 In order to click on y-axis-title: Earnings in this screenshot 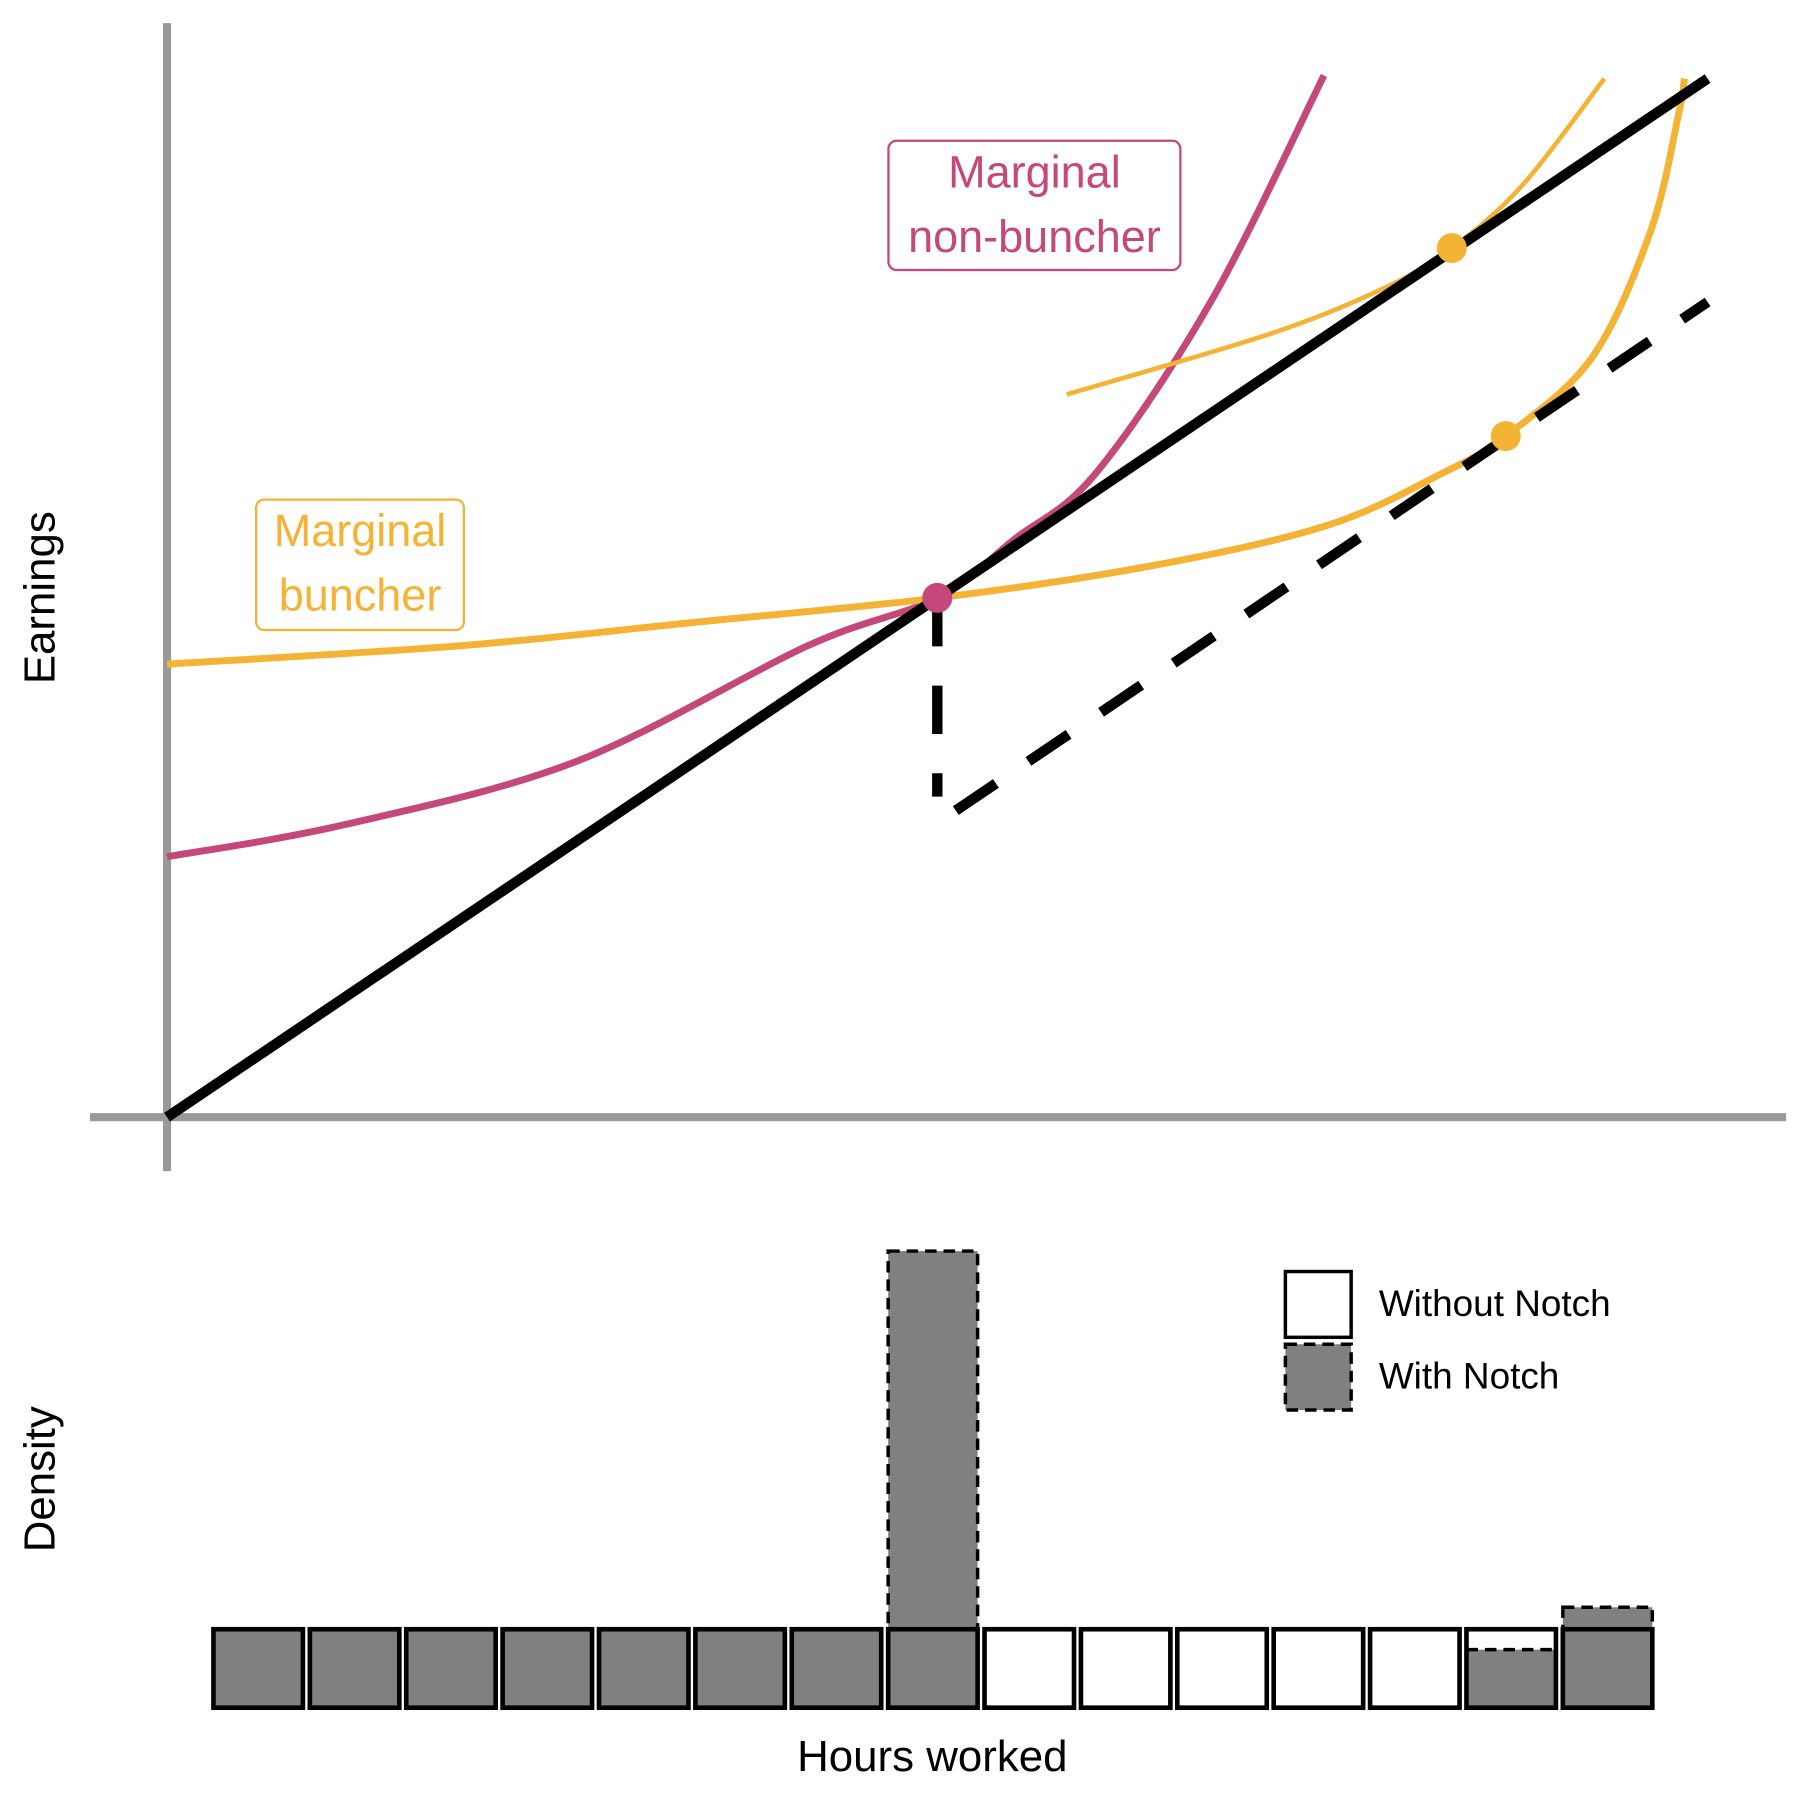, I will do `click(39, 597)`.